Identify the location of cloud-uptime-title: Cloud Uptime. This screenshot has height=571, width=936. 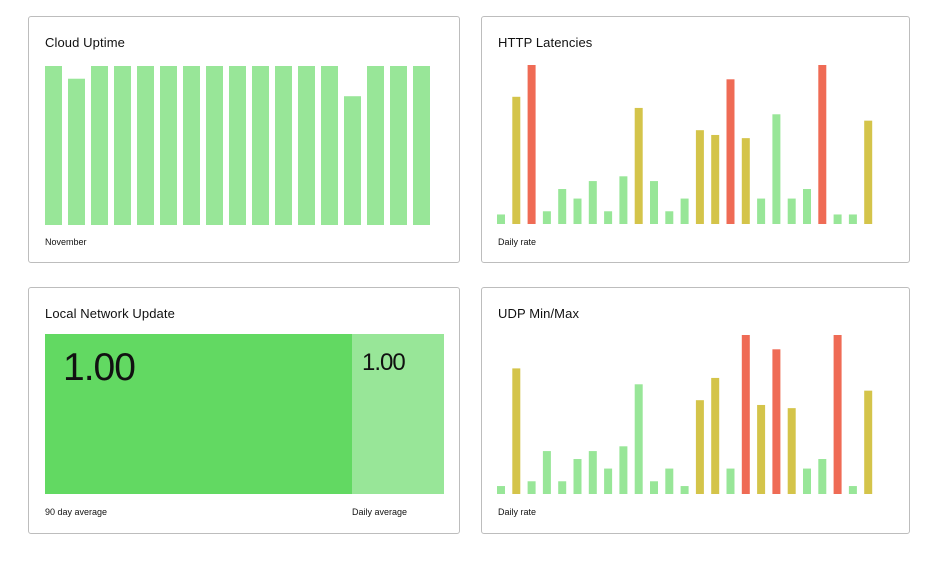
(85, 42).